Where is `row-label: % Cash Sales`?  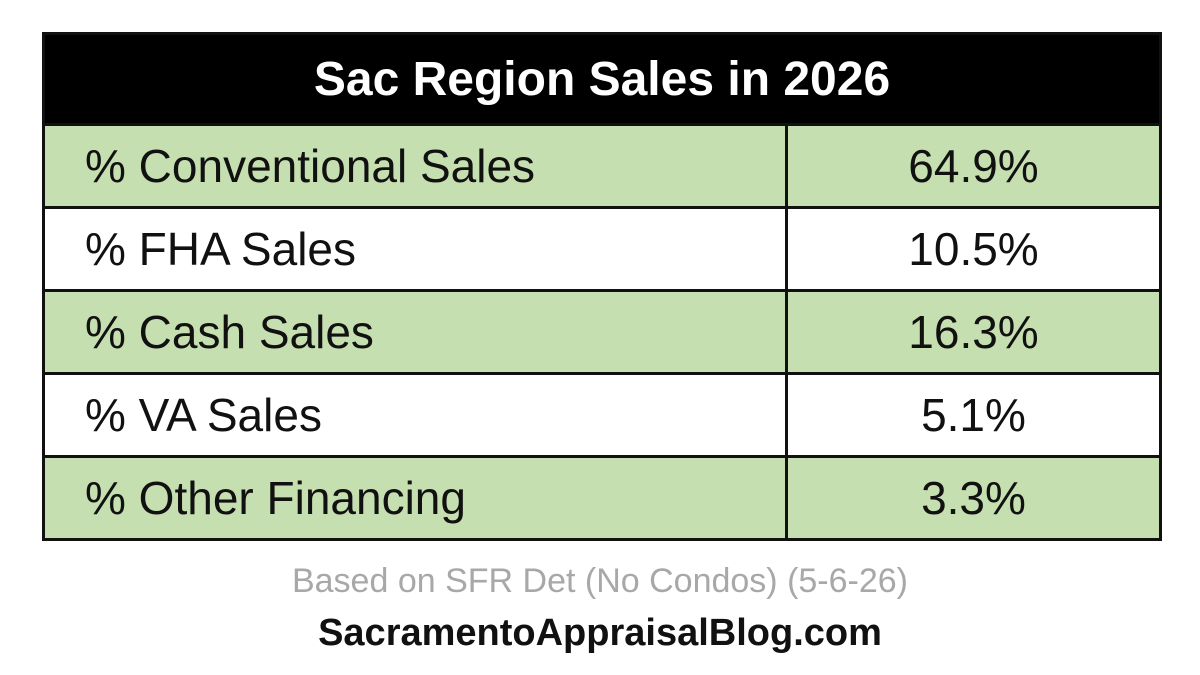
row-label: % Cash Sales is located at coordinates (415, 332).